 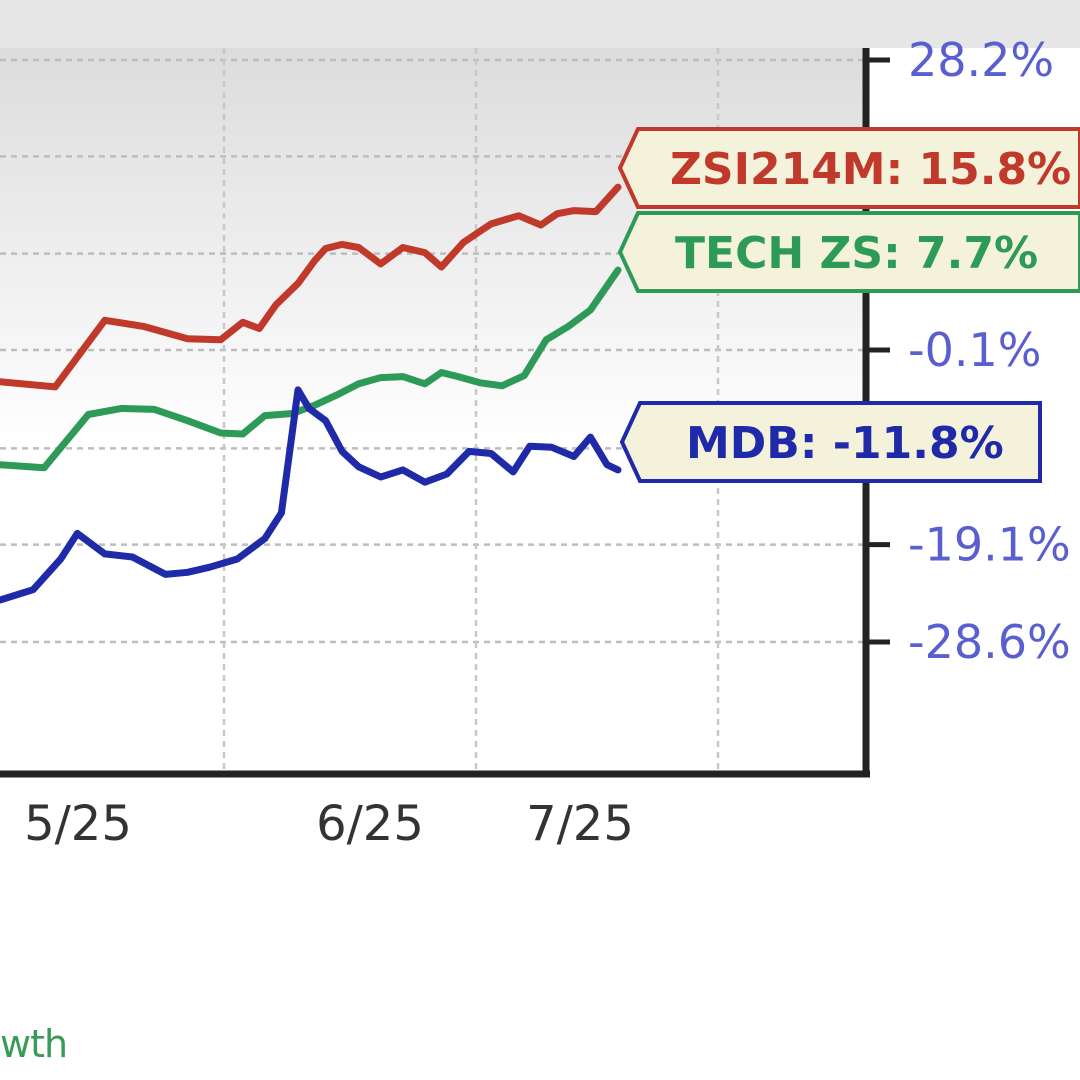 What do you see at coordinates (34, 1044) in the screenshot?
I see `footer-text-fragment: wth` at bounding box center [34, 1044].